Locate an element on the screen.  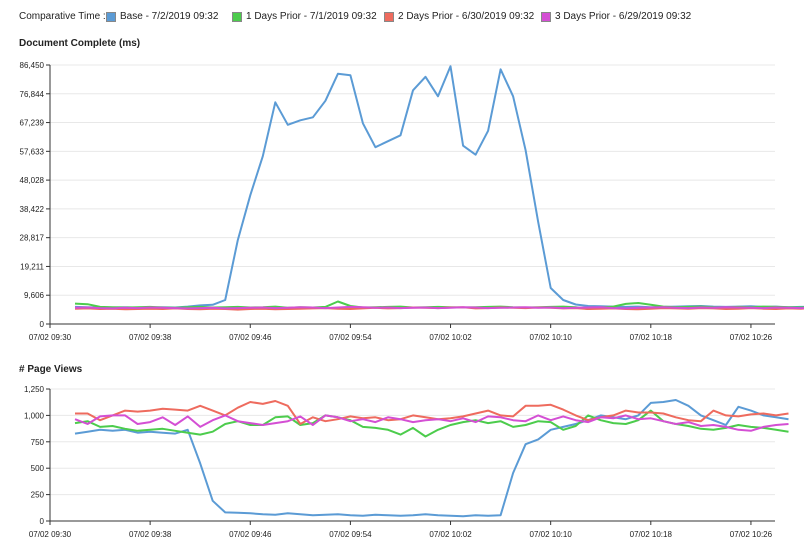
legend-item-3-days-prior: 3 Days Prior - 6/29/2019 09:32 is located at coordinates (616, 16).